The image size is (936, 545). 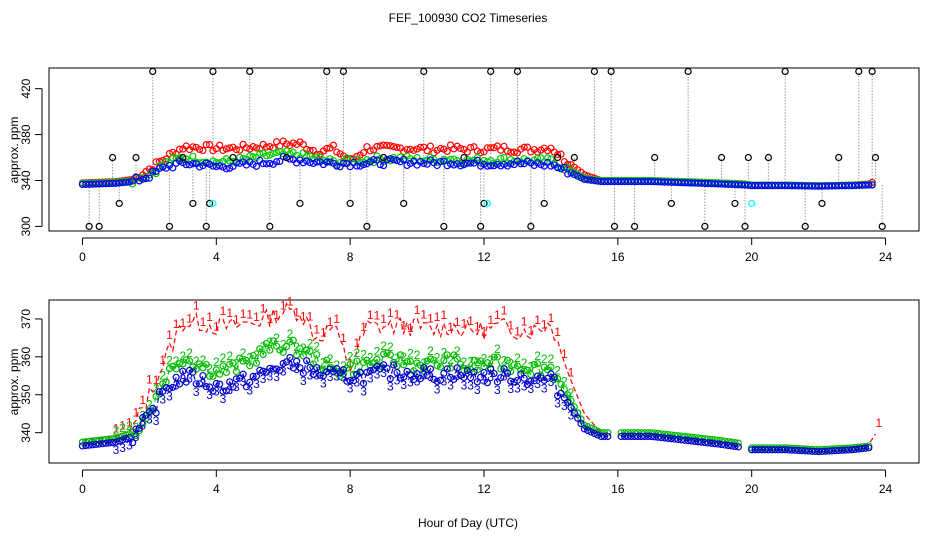 What do you see at coordinates (26, 226) in the screenshot?
I see `top-y-tick-label: 300` at bounding box center [26, 226].